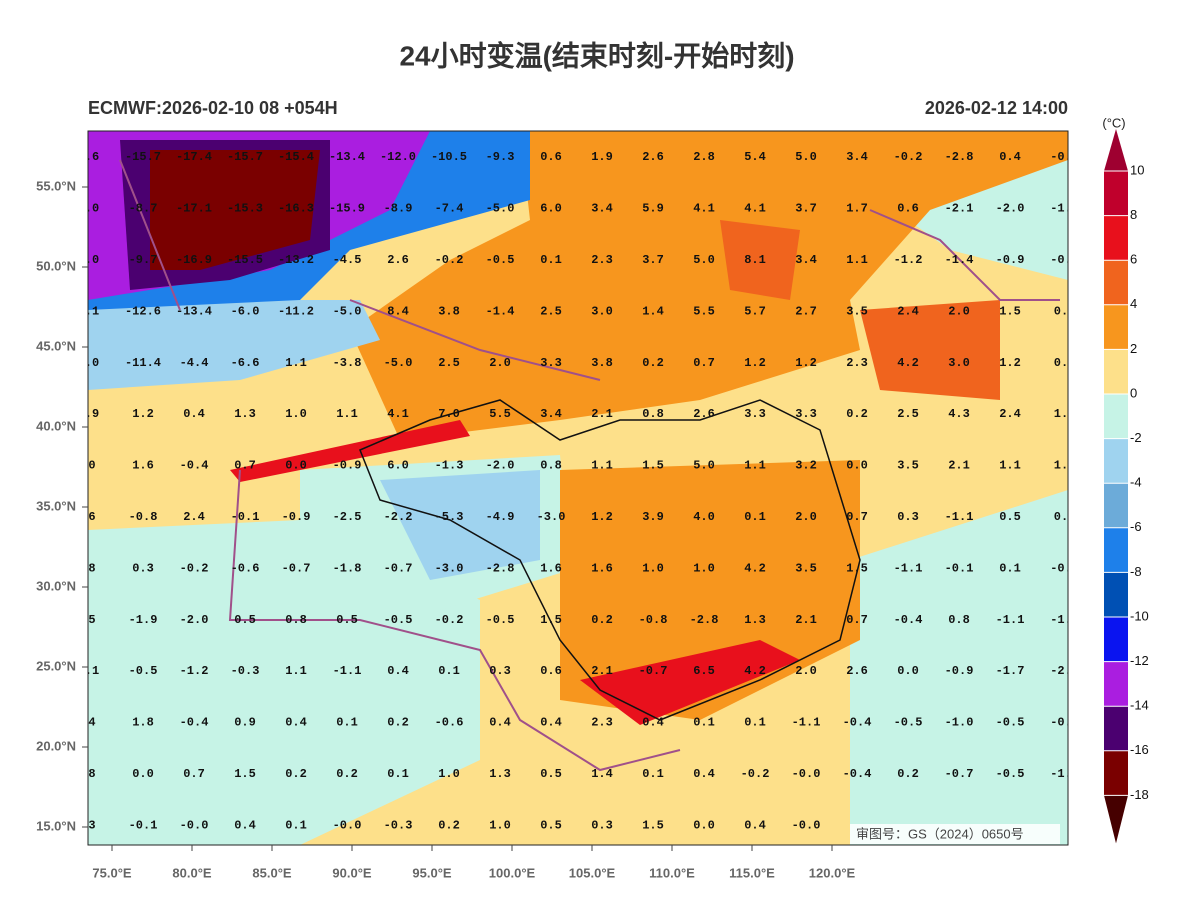 The height and width of the screenshot is (905, 1201). What do you see at coordinates (1061, 466) in the screenshot?
I see `grid-value: 1.` at bounding box center [1061, 466].